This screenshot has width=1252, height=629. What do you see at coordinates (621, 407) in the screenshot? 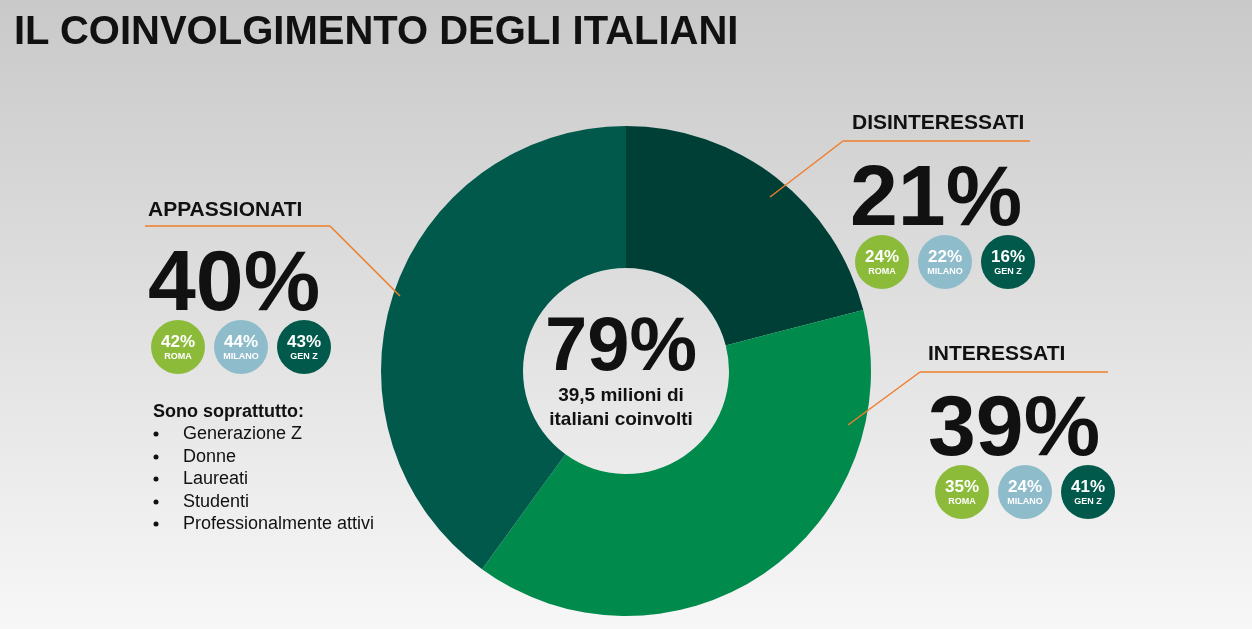
I see `text: 39,5 milioni di italiani coinvolti` at bounding box center [621, 407].